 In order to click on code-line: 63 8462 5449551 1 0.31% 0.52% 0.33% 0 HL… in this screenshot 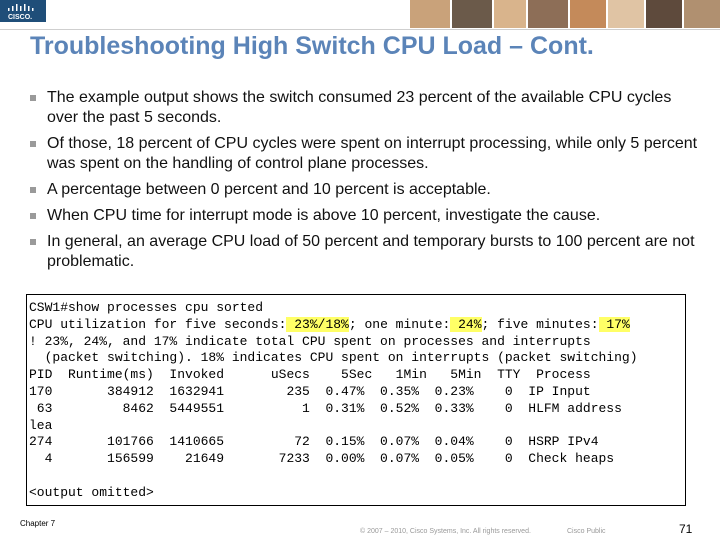, I will do `click(357, 409)`.